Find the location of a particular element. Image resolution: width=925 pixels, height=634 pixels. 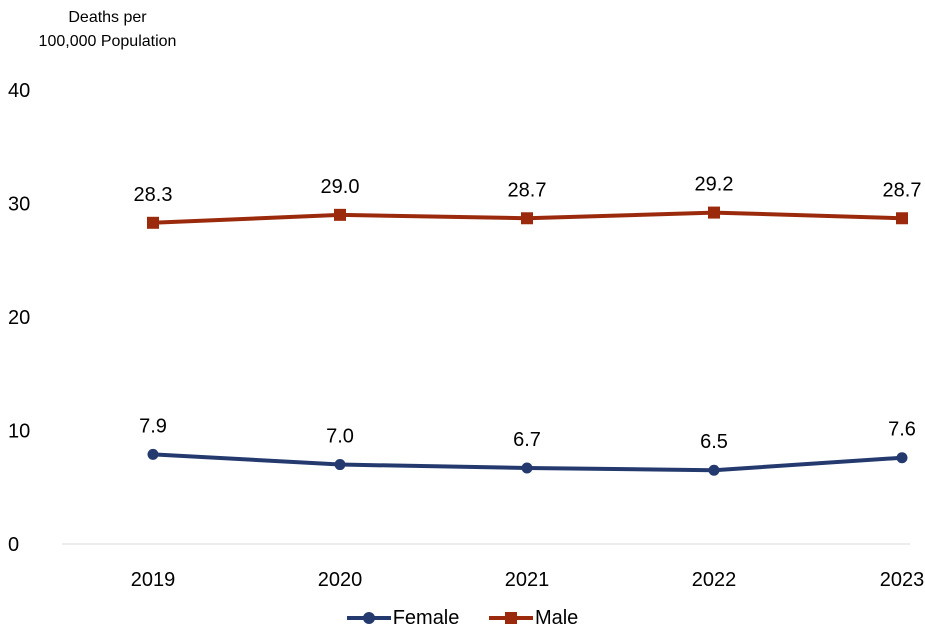

data-label-female: 7.0 is located at coordinates (340, 437).